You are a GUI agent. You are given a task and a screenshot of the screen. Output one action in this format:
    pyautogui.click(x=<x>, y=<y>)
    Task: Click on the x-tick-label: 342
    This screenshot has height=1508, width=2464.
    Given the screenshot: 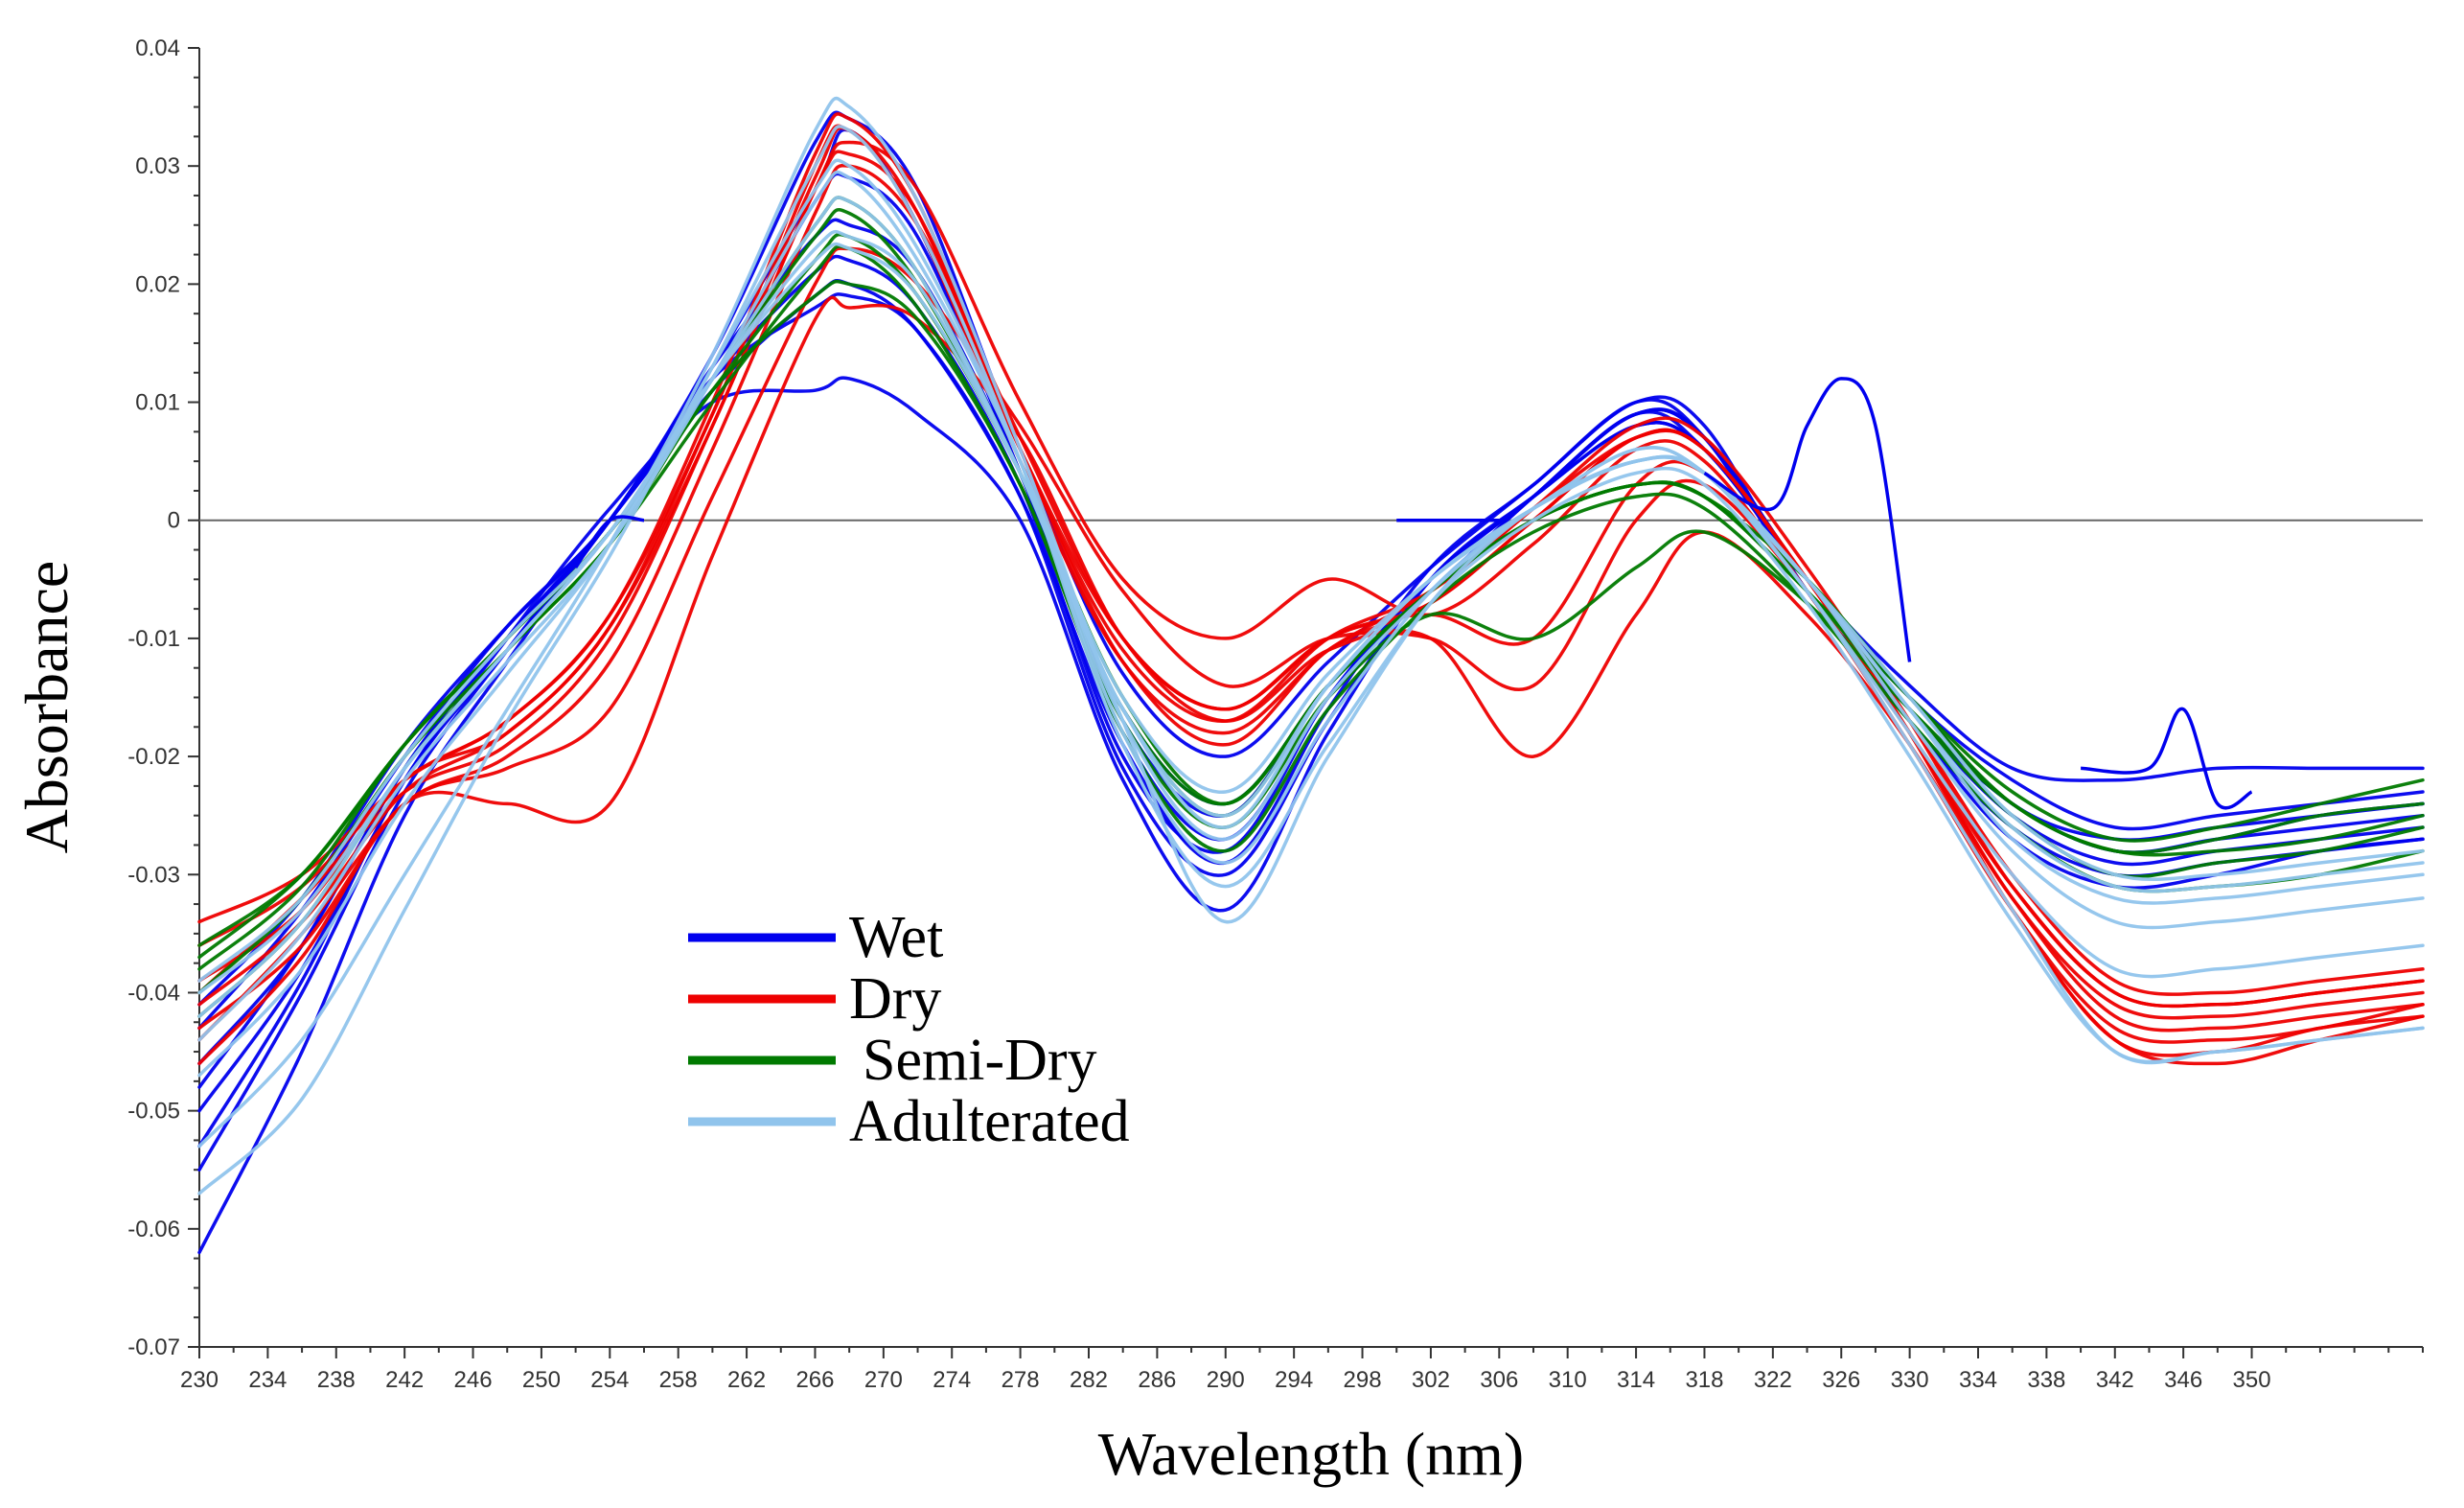 What is the action you would take?
    pyautogui.click(x=2115, y=1380)
    